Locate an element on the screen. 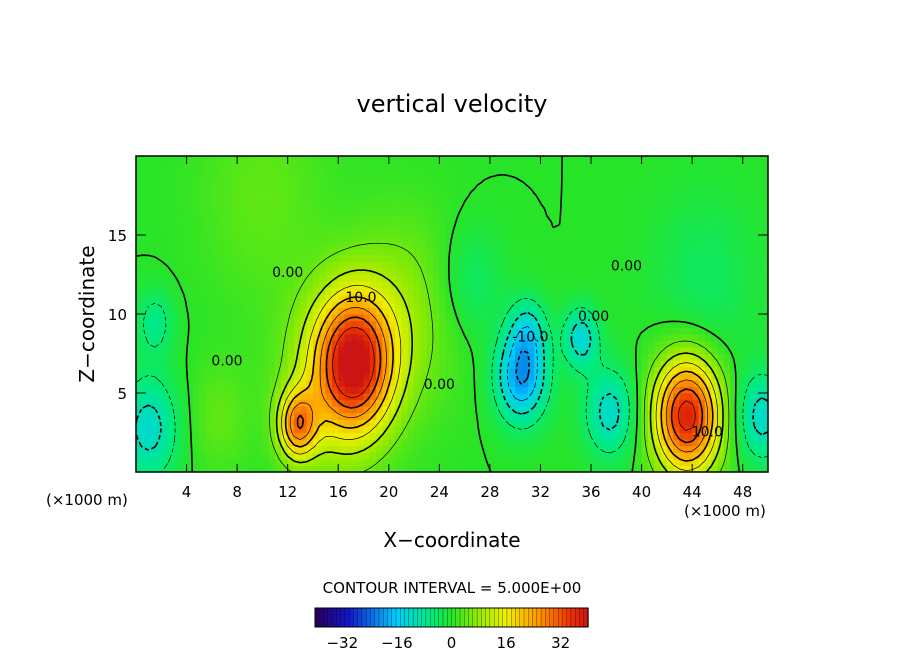 The width and height of the screenshot is (904, 654). contour-label: 0.00 is located at coordinates (226, 361).